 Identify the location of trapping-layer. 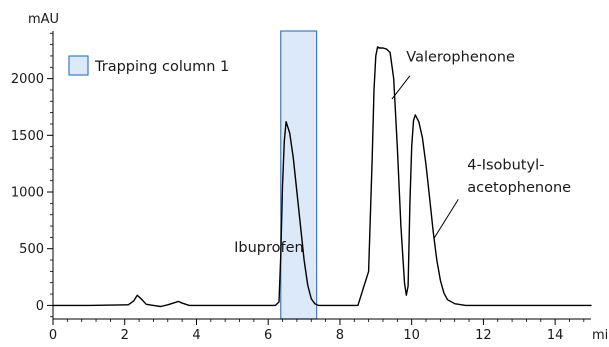
(299, 175).